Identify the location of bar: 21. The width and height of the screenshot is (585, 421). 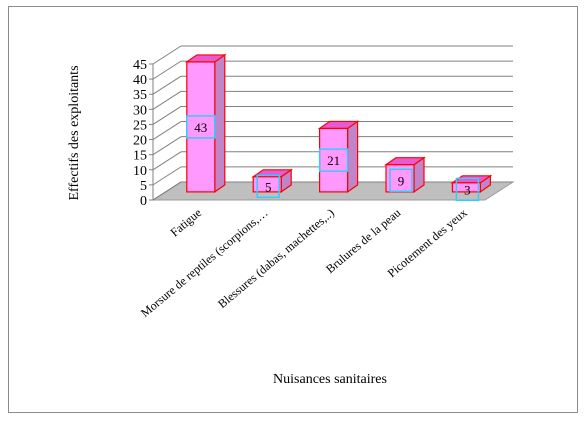
(338, 157).